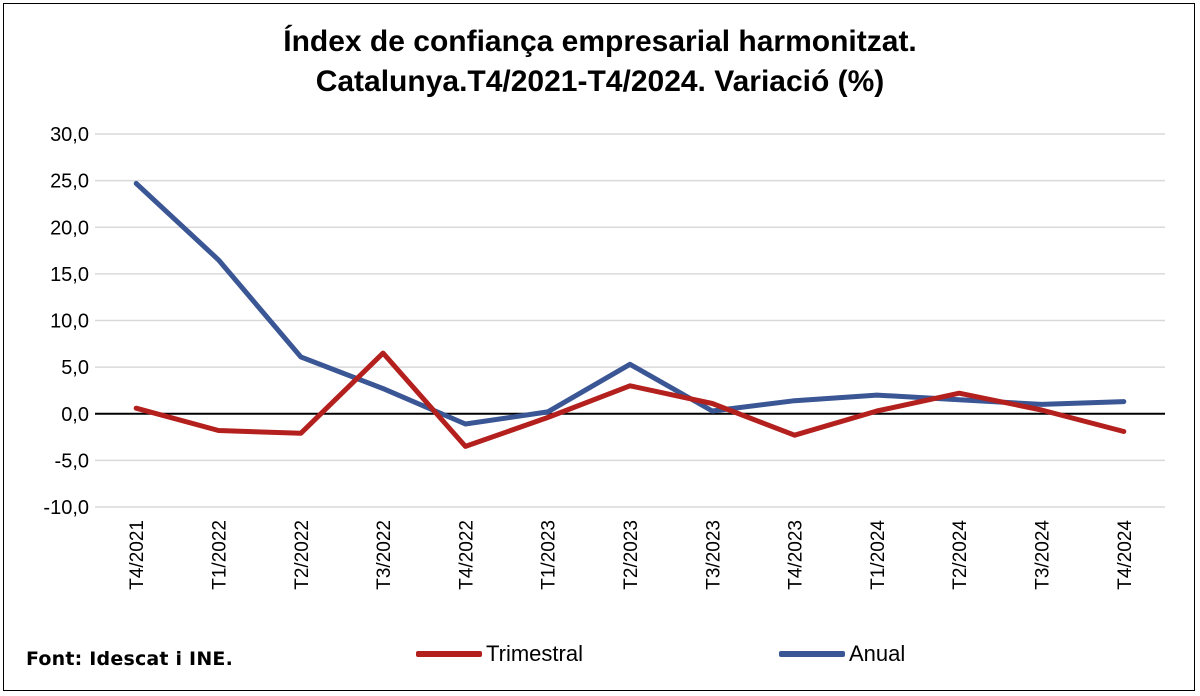 Image resolution: width=1200 pixels, height=696 pixels. I want to click on x-tick-label: T3/2024, so click(1043, 555).